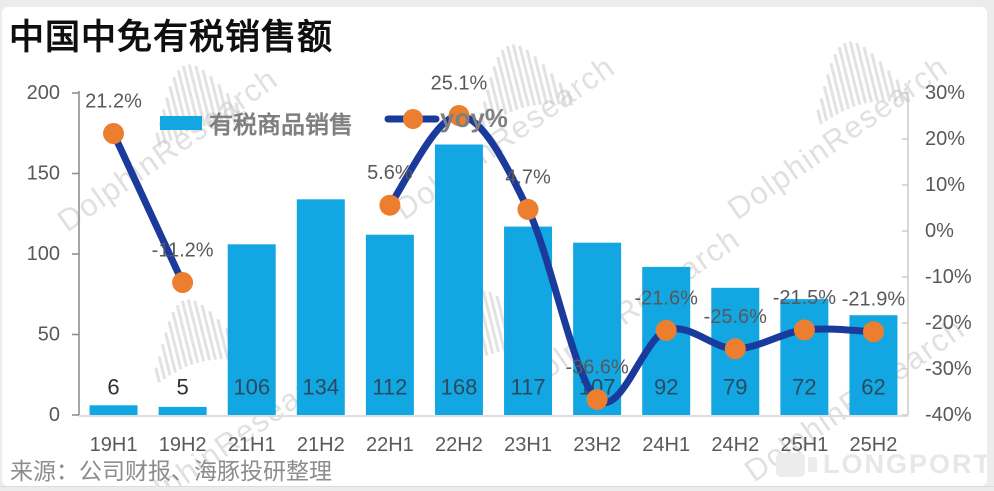  What do you see at coordinates (874, 445) in the screenshot?
I see `x-axis-category-label: 25H2` at bounding box center [874, 445].